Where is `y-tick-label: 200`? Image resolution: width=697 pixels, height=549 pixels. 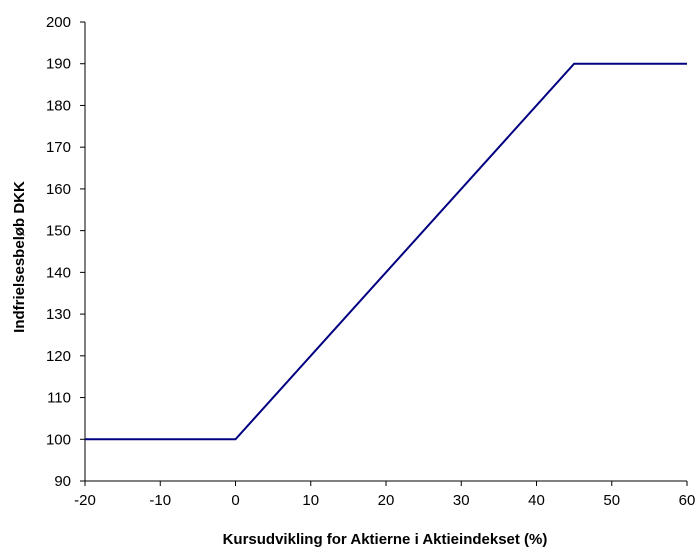 y-tick-label: 200 is located at coordinates (58, 22).